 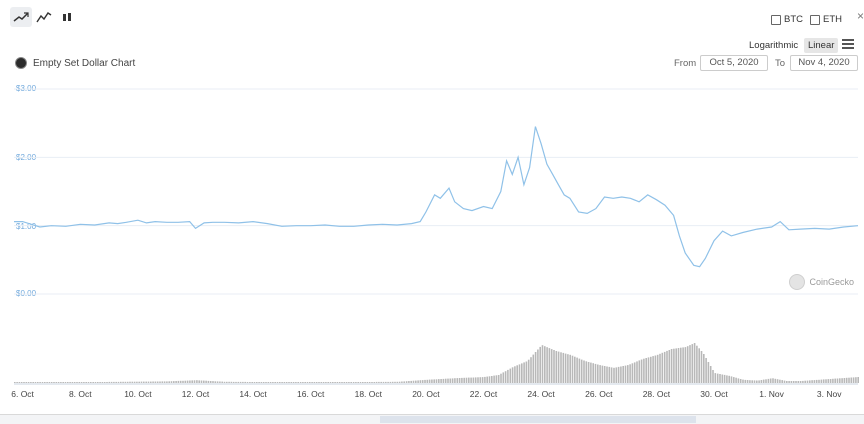 I want to click on logarithmic-button: Logarithmic, so click(x=774, y=45).